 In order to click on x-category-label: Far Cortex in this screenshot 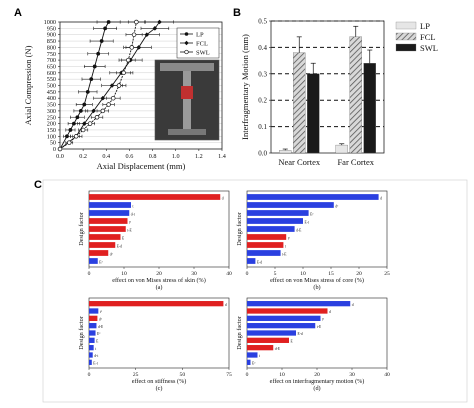, I will do `click(355, 162)`.